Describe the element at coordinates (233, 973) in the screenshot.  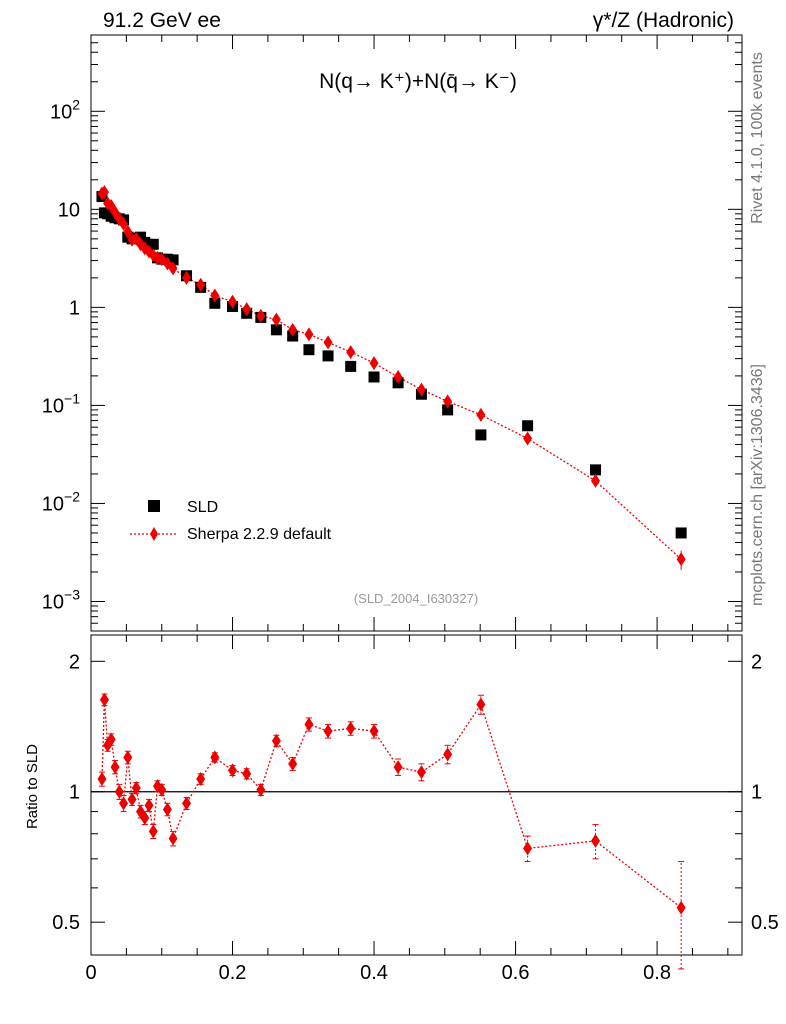
I see `x-tick-label: 0.2` at that location.